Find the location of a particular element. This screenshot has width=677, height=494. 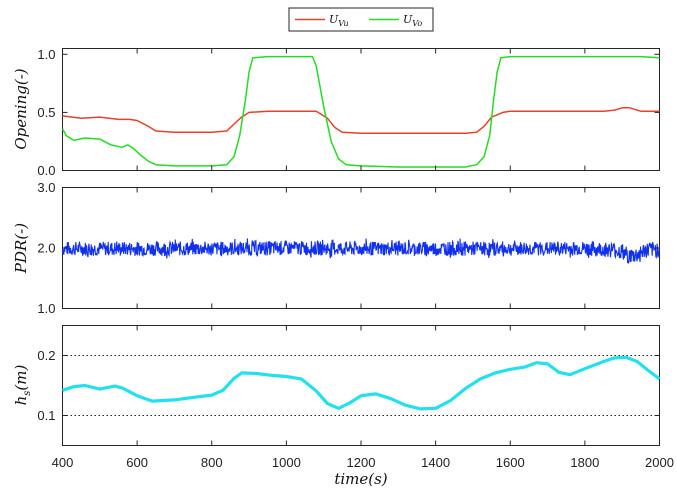

legend: UVu UVo is located at coordinates (361, 19).